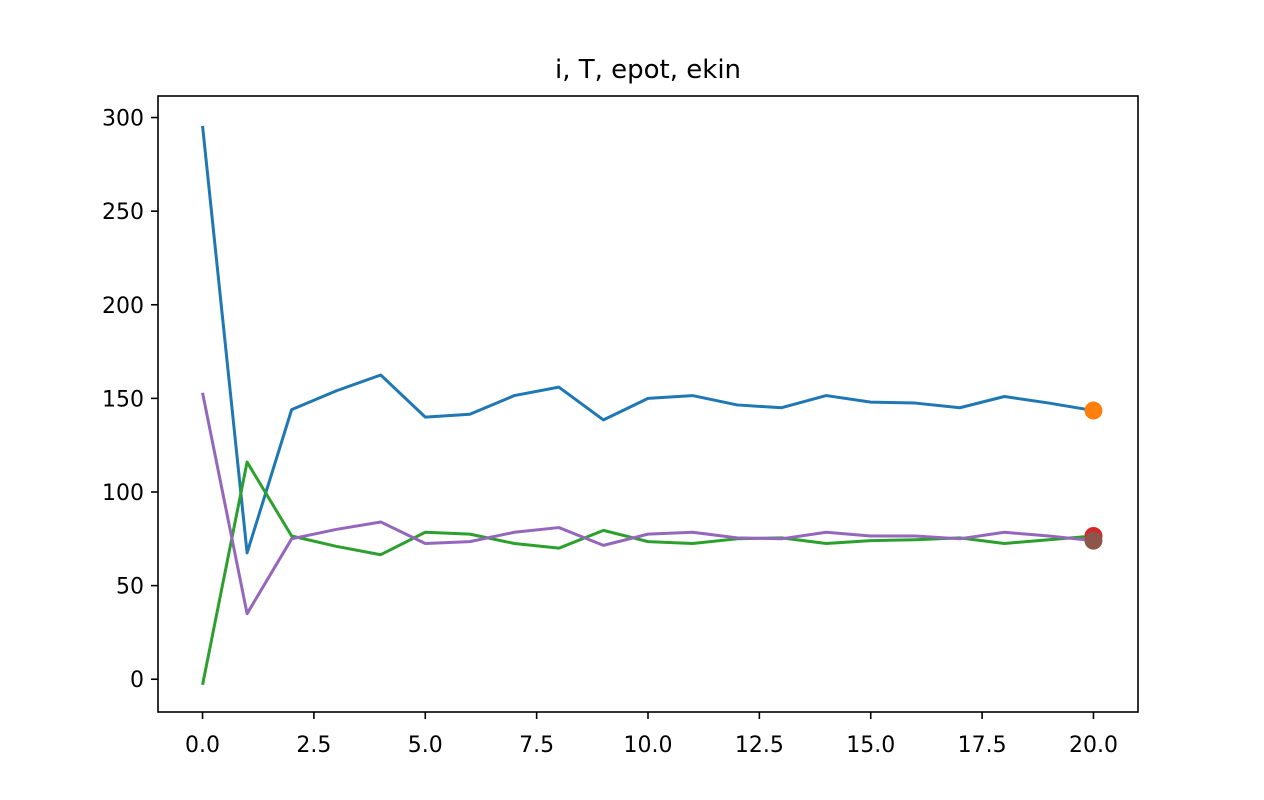 Image resolution: width=1264 pixels, height=800 pixels. I want to click on y-axis: 0 50 100 150 200 250 300, so click(130, 400).